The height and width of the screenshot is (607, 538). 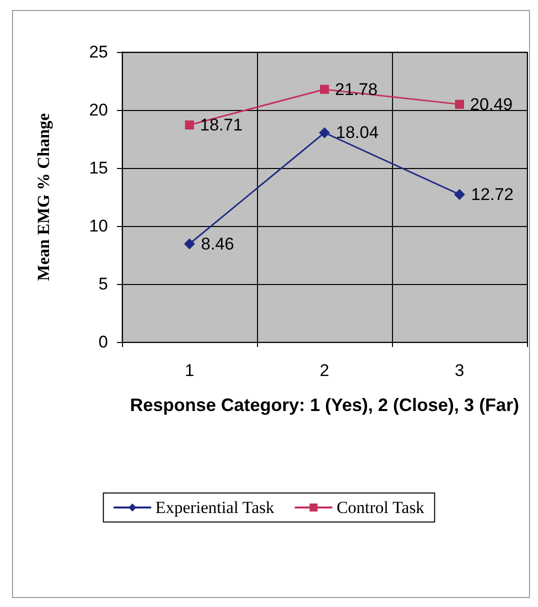 I want to click on x-tick-label: 2, so click(x=325, y=370).